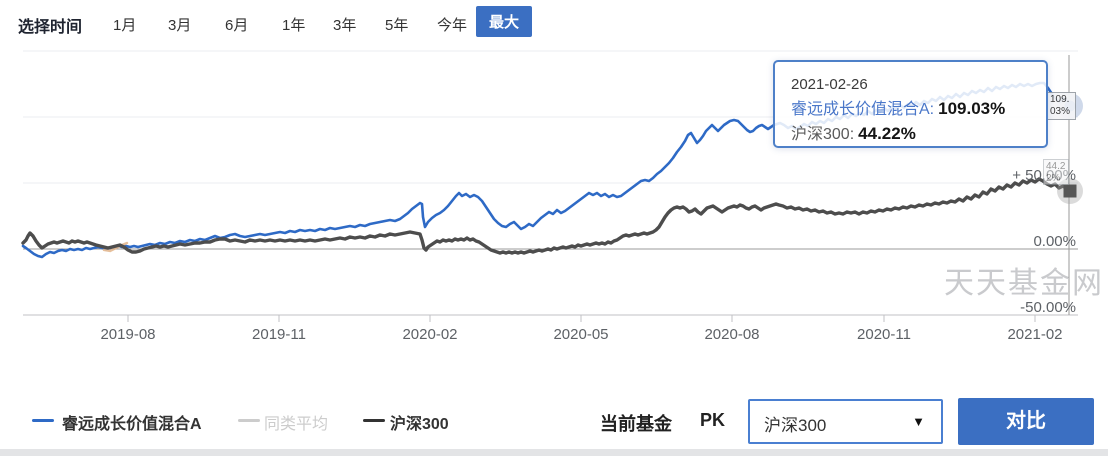  Describe the element at coordinates (1054, 241) in the screenshot. I see `y-axis-label: 0.00%` at that location.